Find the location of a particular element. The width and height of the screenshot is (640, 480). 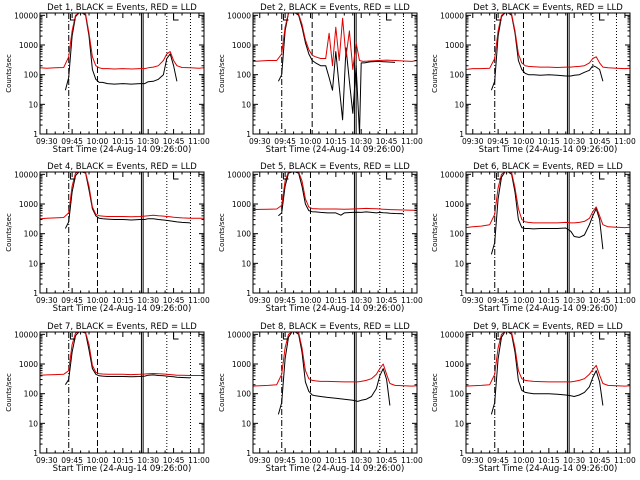

panel-title: Det 3, BLACK = Events, RED = LLD is located at coordinates (548, 8).